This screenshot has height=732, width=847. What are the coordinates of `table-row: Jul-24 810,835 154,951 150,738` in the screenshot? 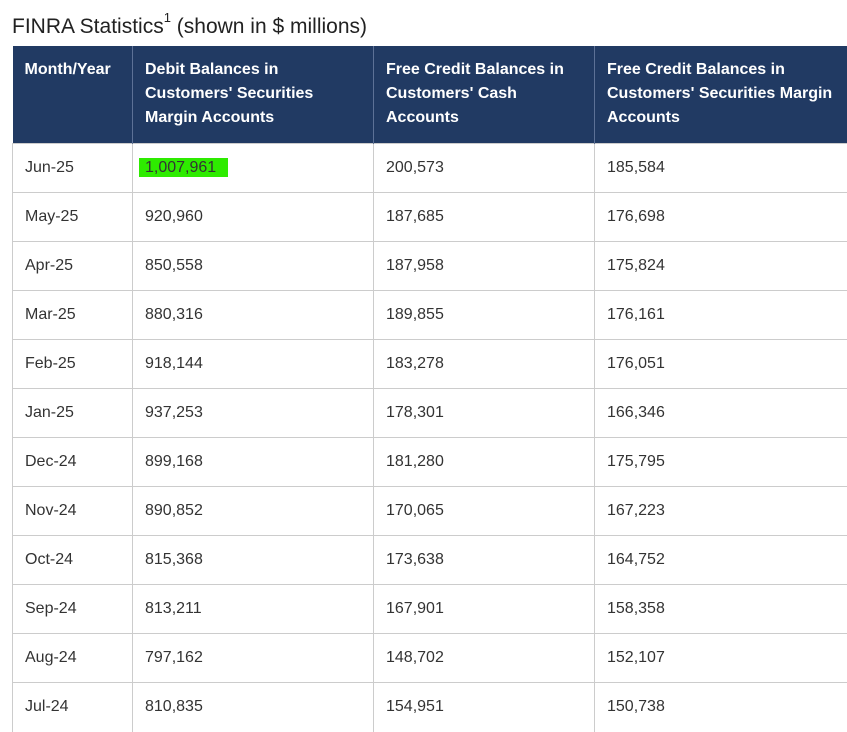 It's located at (430, 707).